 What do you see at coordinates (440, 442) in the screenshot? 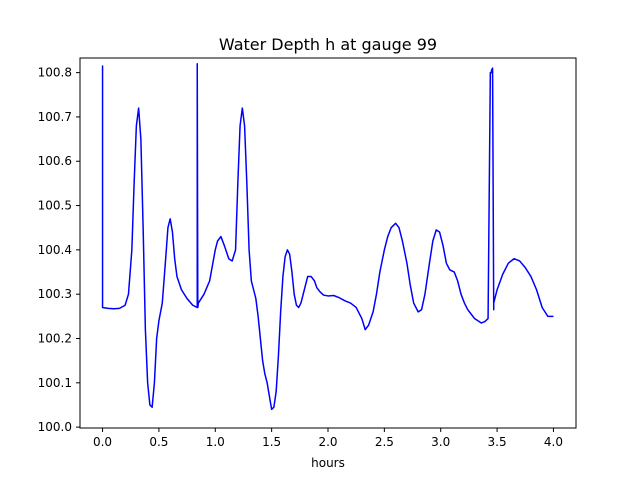
I see `x-tick-label: 3.0` at bounding box center [440, 442].